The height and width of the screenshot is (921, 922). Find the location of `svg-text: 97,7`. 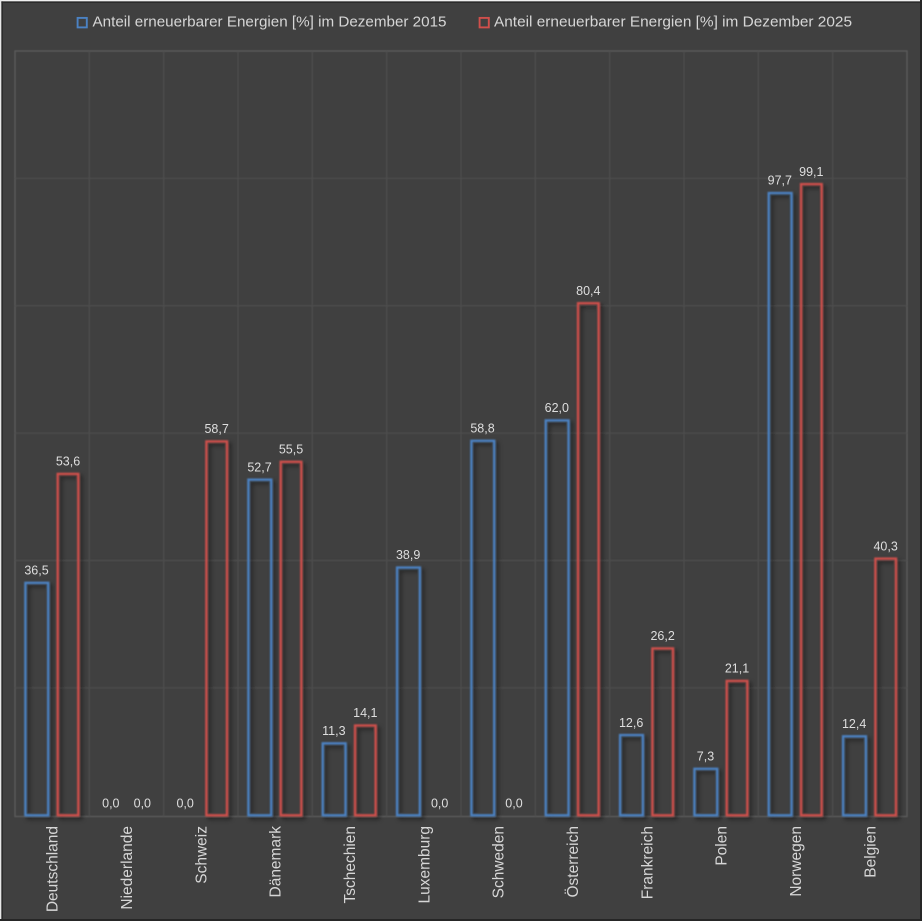

svg-text: 97,7 is located at coordinates (780, 181).